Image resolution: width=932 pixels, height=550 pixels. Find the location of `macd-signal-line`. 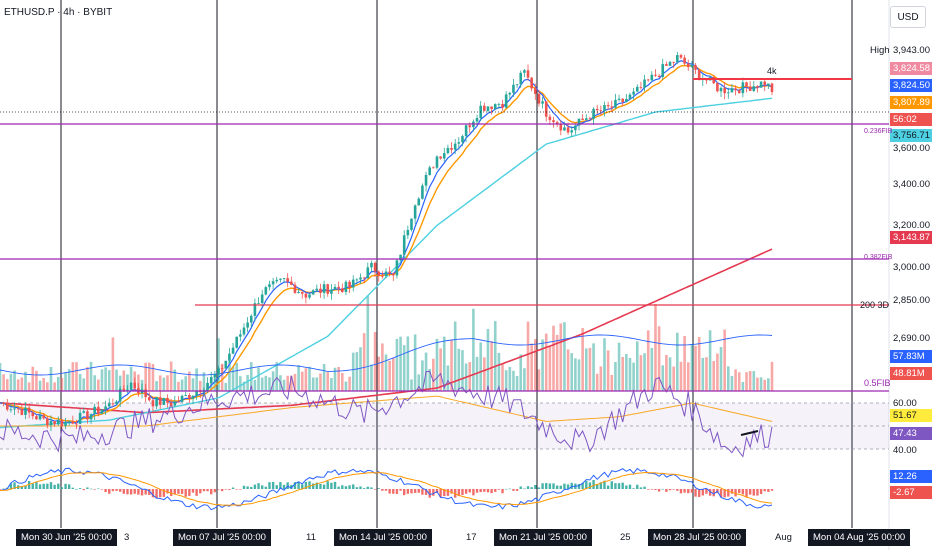

macd-signal-line is located at coordinates (386, 488).